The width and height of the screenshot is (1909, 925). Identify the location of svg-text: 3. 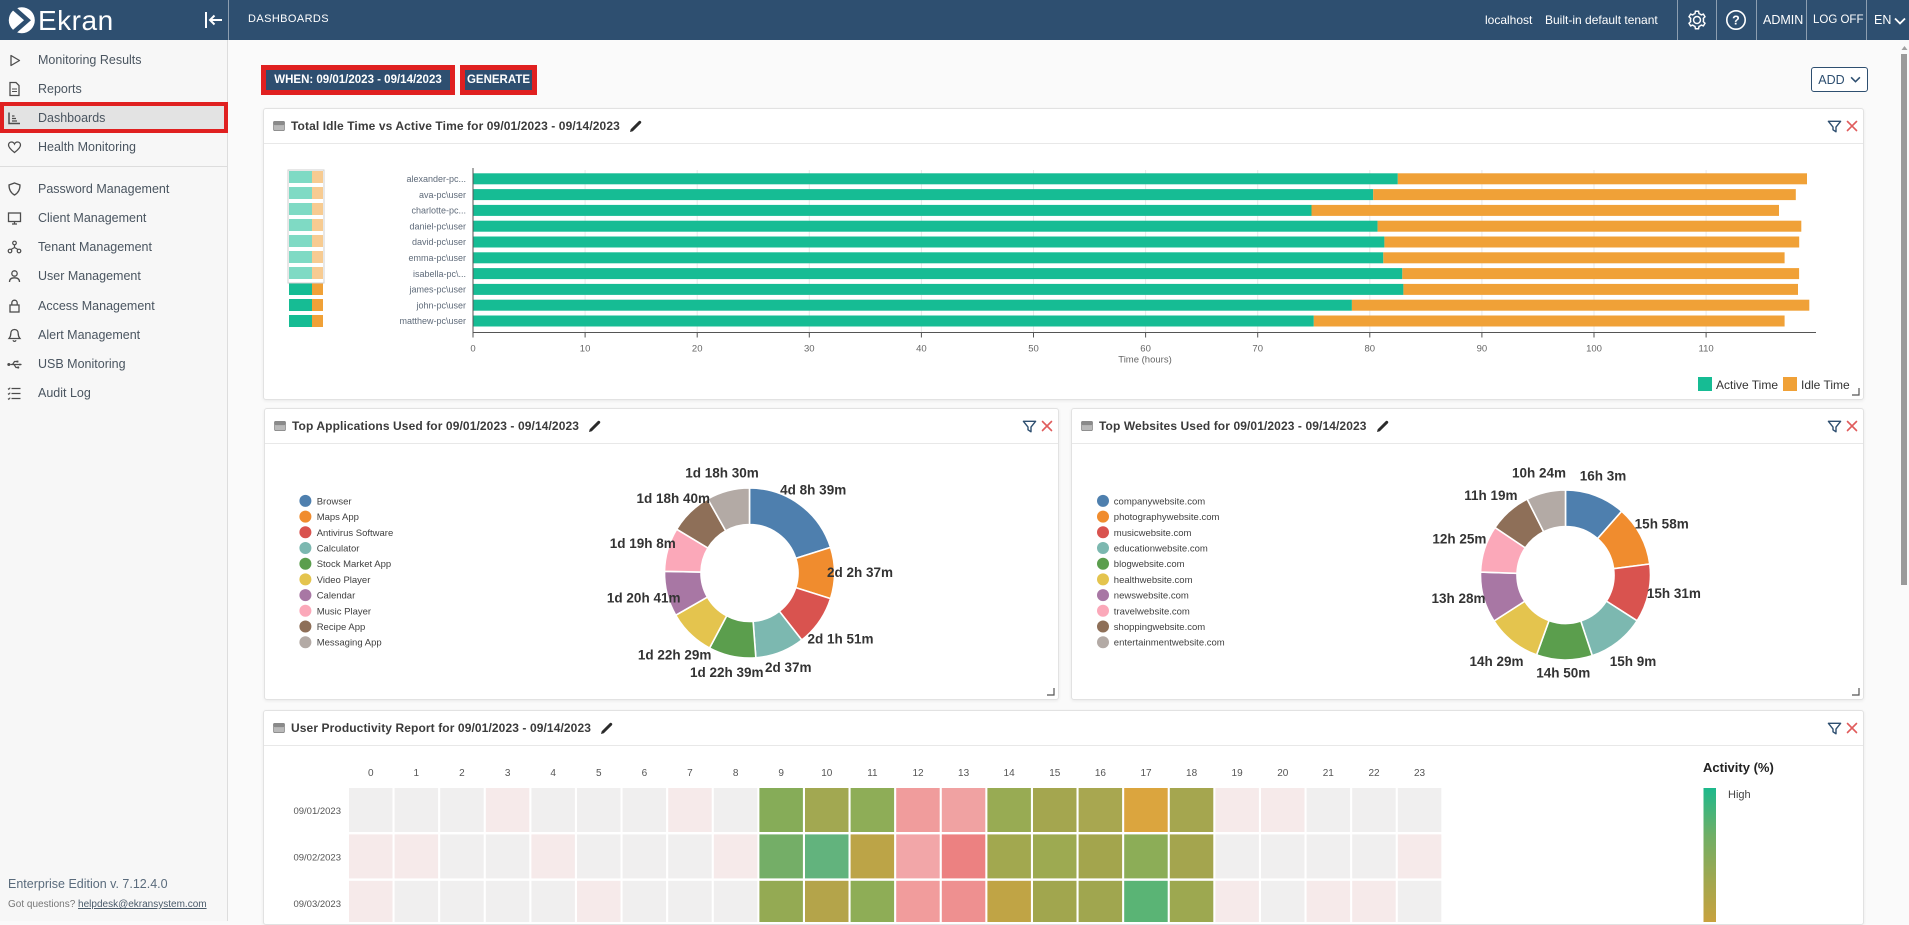
(508, 773).